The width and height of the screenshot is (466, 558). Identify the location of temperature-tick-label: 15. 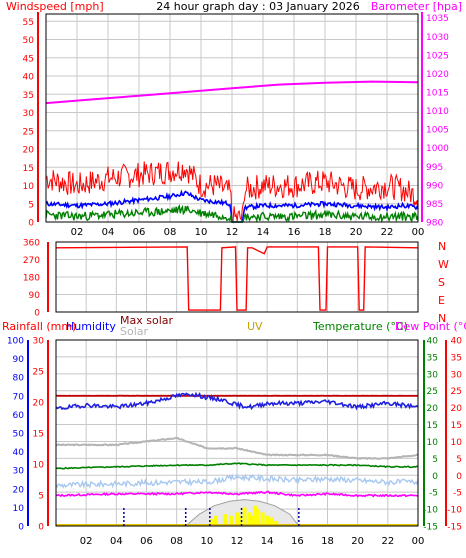
(432, 426).